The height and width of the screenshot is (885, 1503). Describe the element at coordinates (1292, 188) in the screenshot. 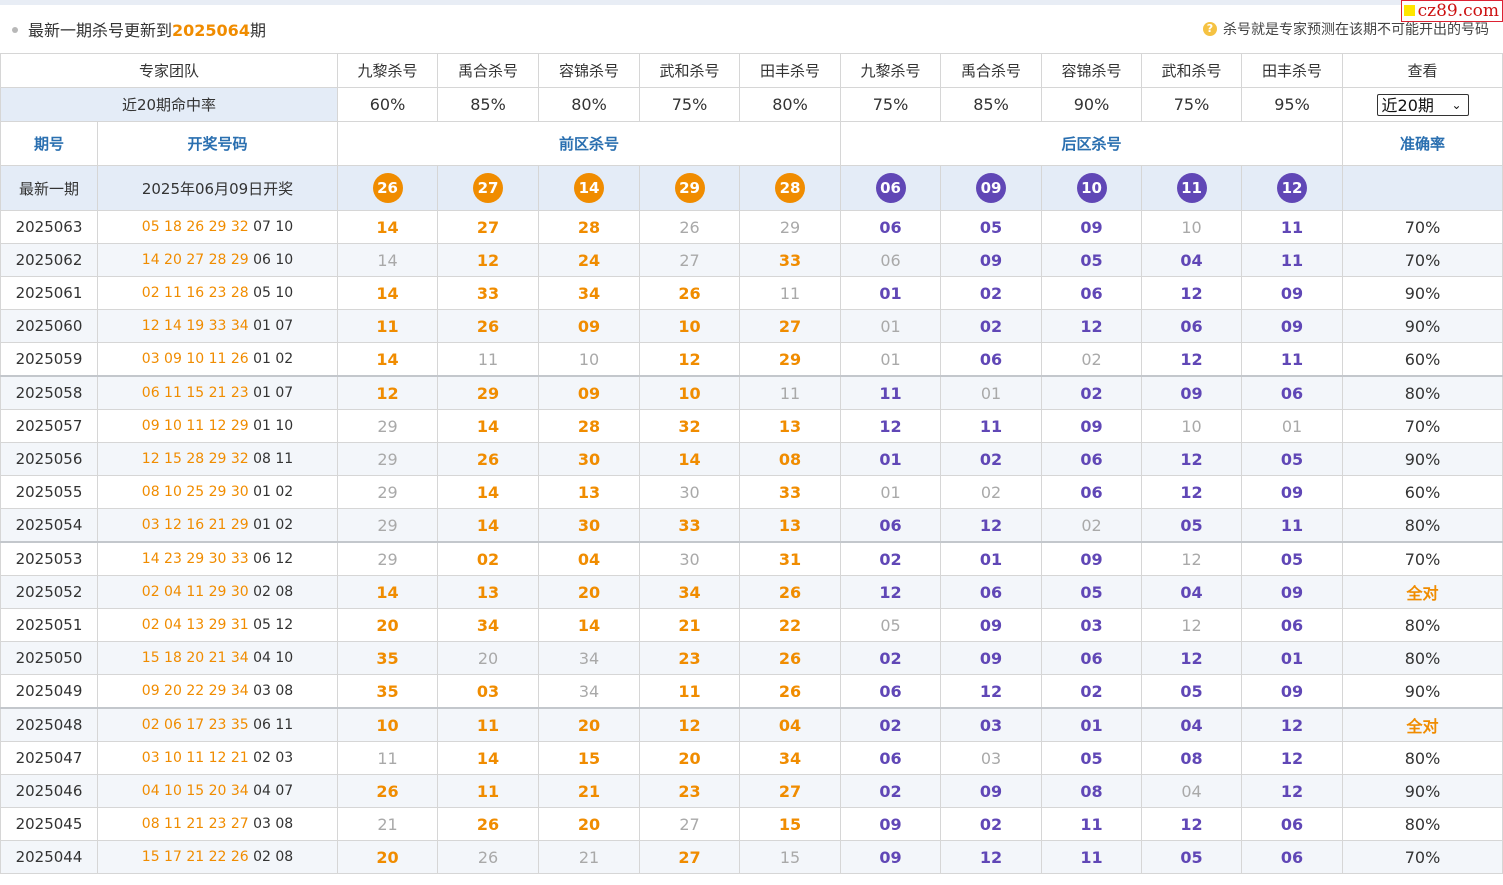

I see `back-kill-ball: 12` at that location.